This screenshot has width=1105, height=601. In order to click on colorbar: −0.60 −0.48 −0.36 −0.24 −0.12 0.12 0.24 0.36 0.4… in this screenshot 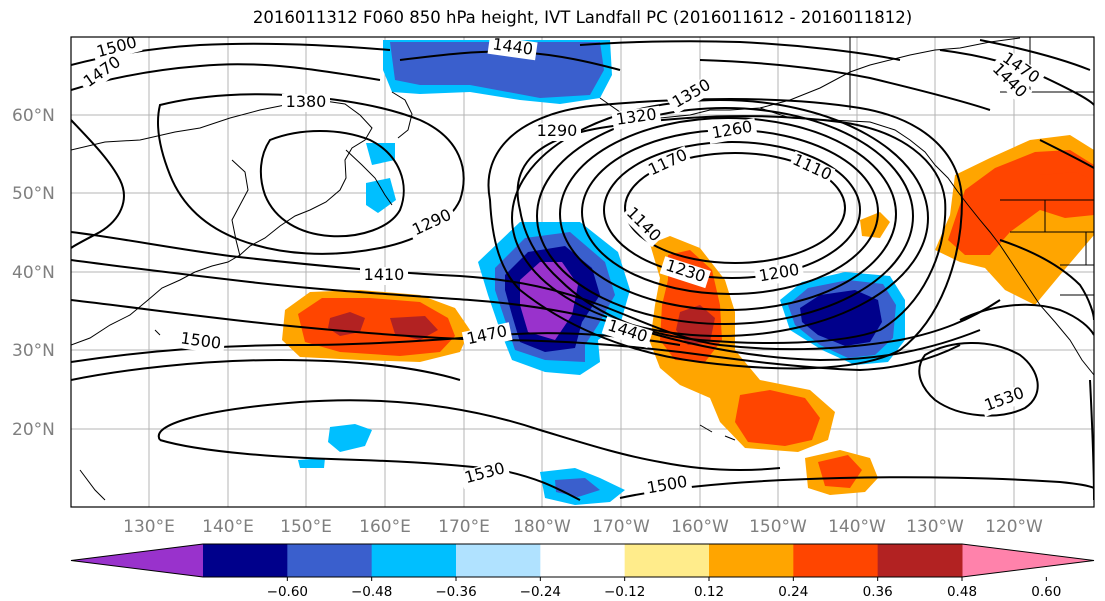, I will do `click(582, 571)`.